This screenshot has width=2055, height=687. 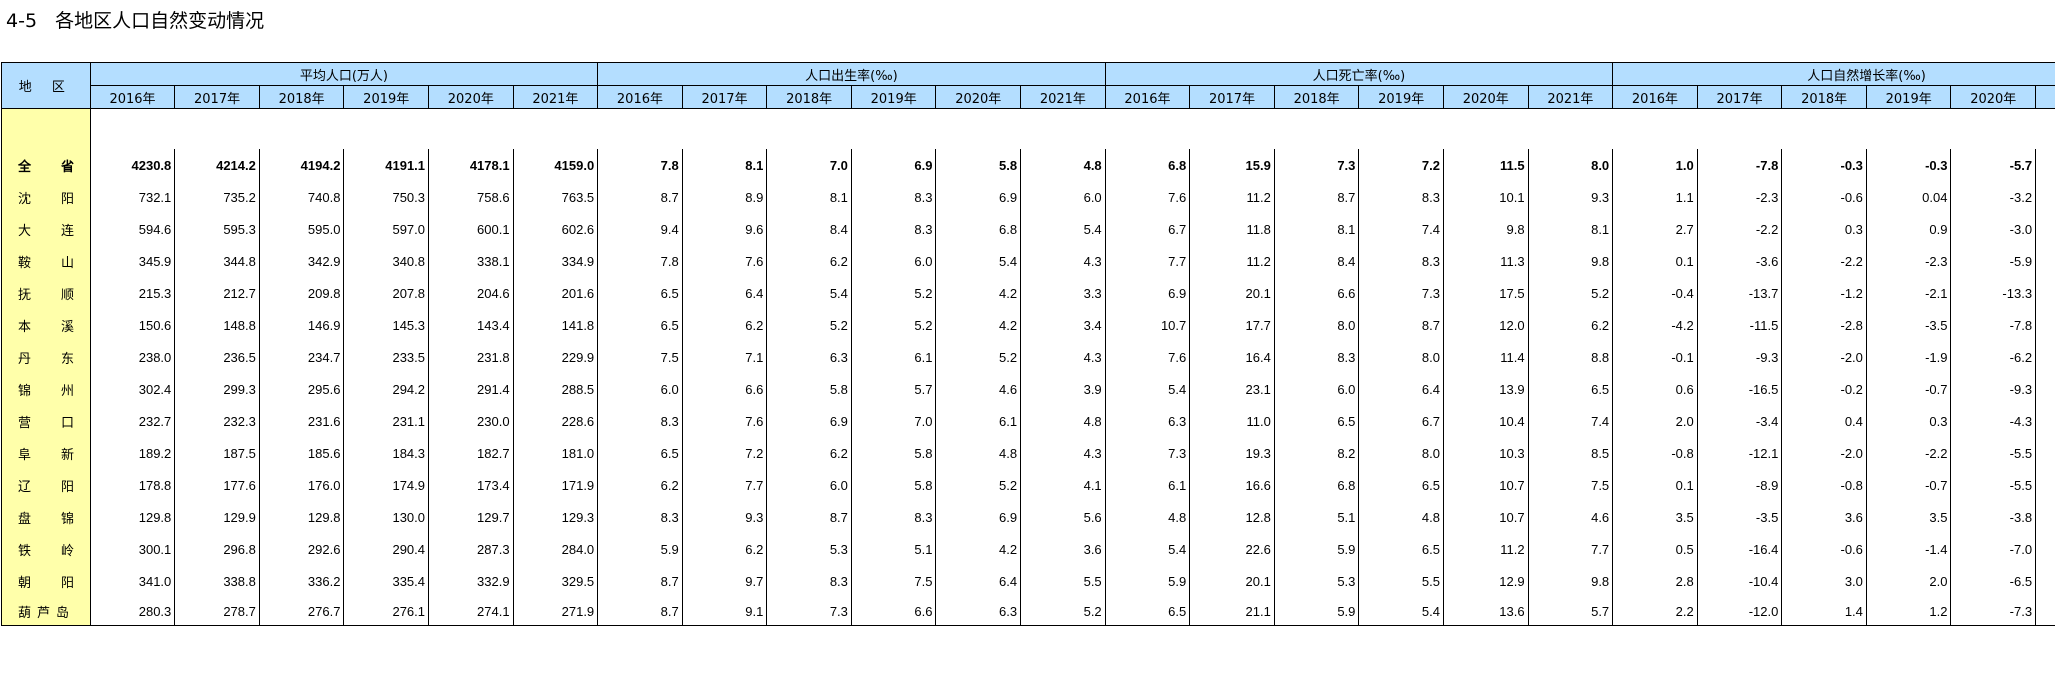 What do you see at coordinates (46, 421) in the screenshot?
I see `region-cell: 营口` at bounding box center [46, 421].